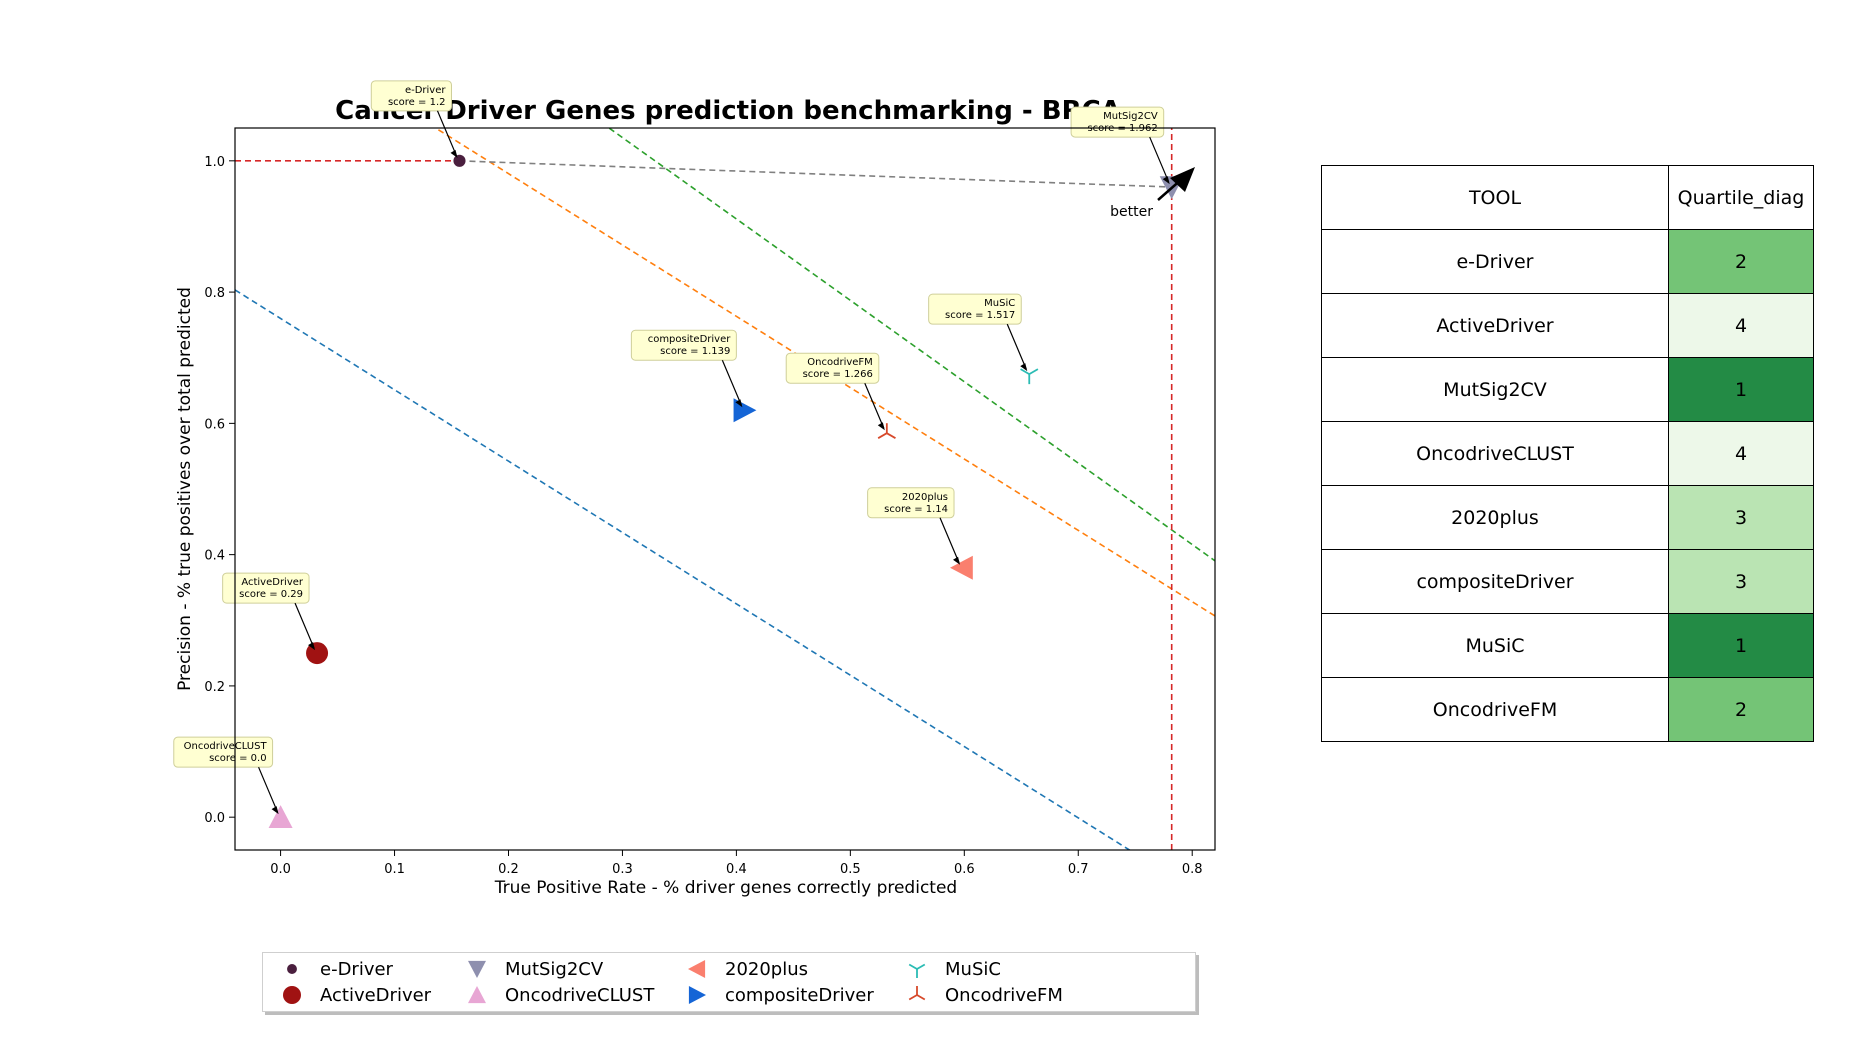 The height and width of the screenshot is (1050, 1850). What do you see at coordinates (1495, 325) in the screenshot?
I see `tool-name-cell: ActiveDriver` at bounding box center [1495, 325].